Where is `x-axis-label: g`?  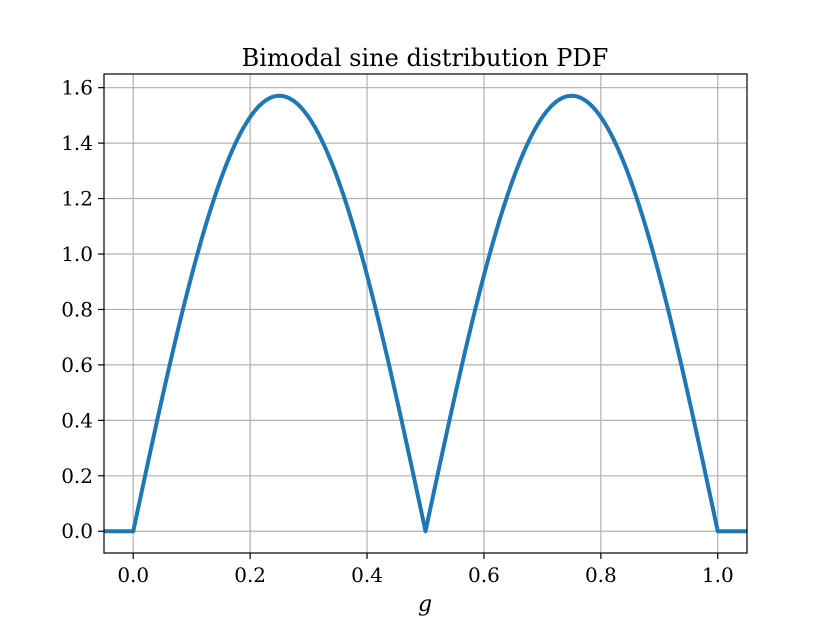 x-axis-label: g is located at coordinates (425, 604).